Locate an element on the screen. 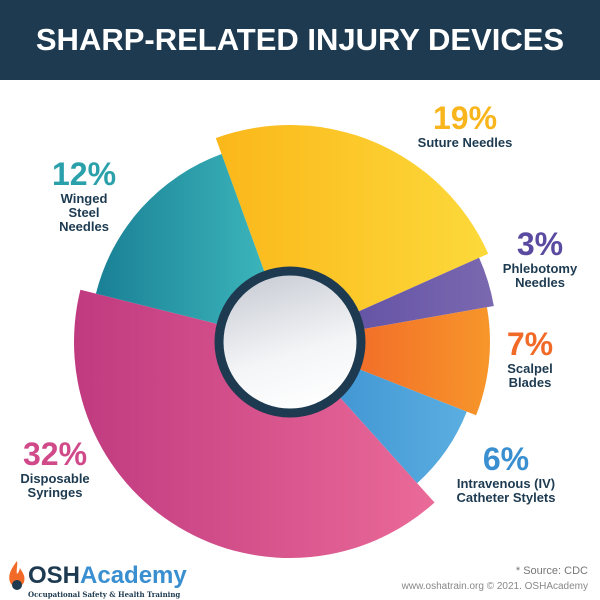  slice-label-phlebotomy: 3% Phlebotomy Needles is located at coordinates (540, 258).